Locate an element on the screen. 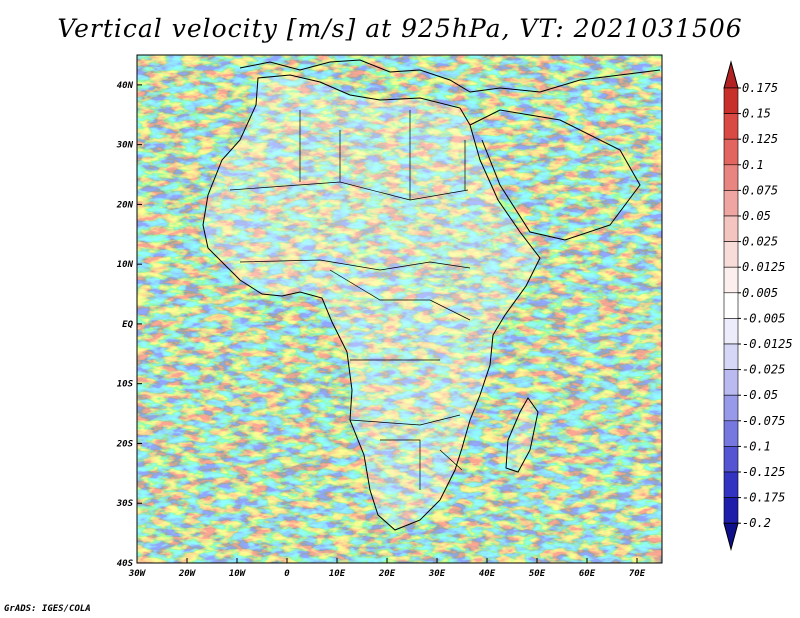 This screenshot has height=618, width=800. lat-tick-label: 20S is located at coordinates (125, 444).